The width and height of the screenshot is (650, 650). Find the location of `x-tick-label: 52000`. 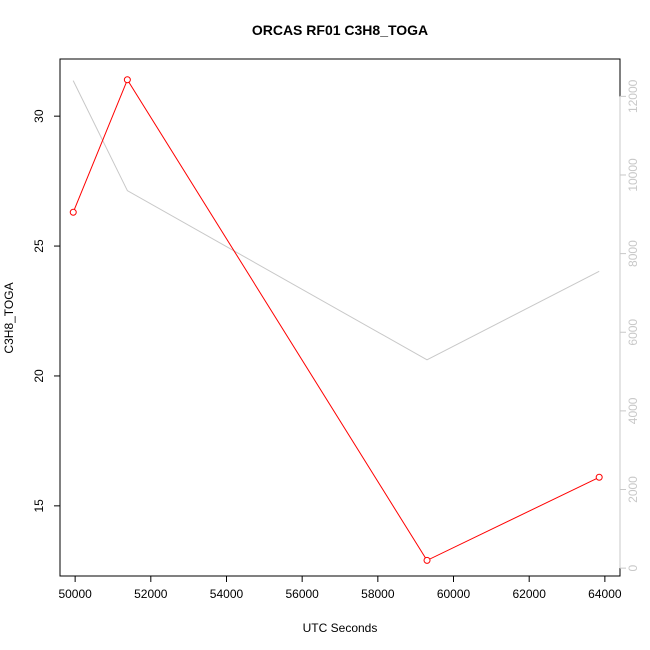

x-tick-label: 52000 is located at coordinates (151, 594).